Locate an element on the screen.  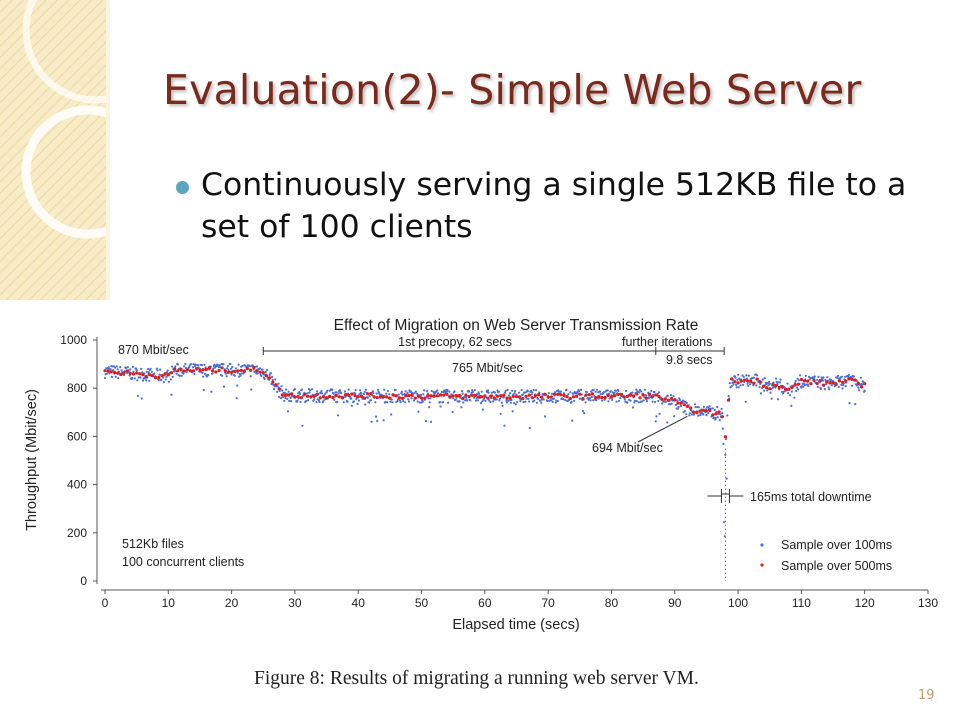
x-tick-label: 30 is located at coordinates (295, 603).